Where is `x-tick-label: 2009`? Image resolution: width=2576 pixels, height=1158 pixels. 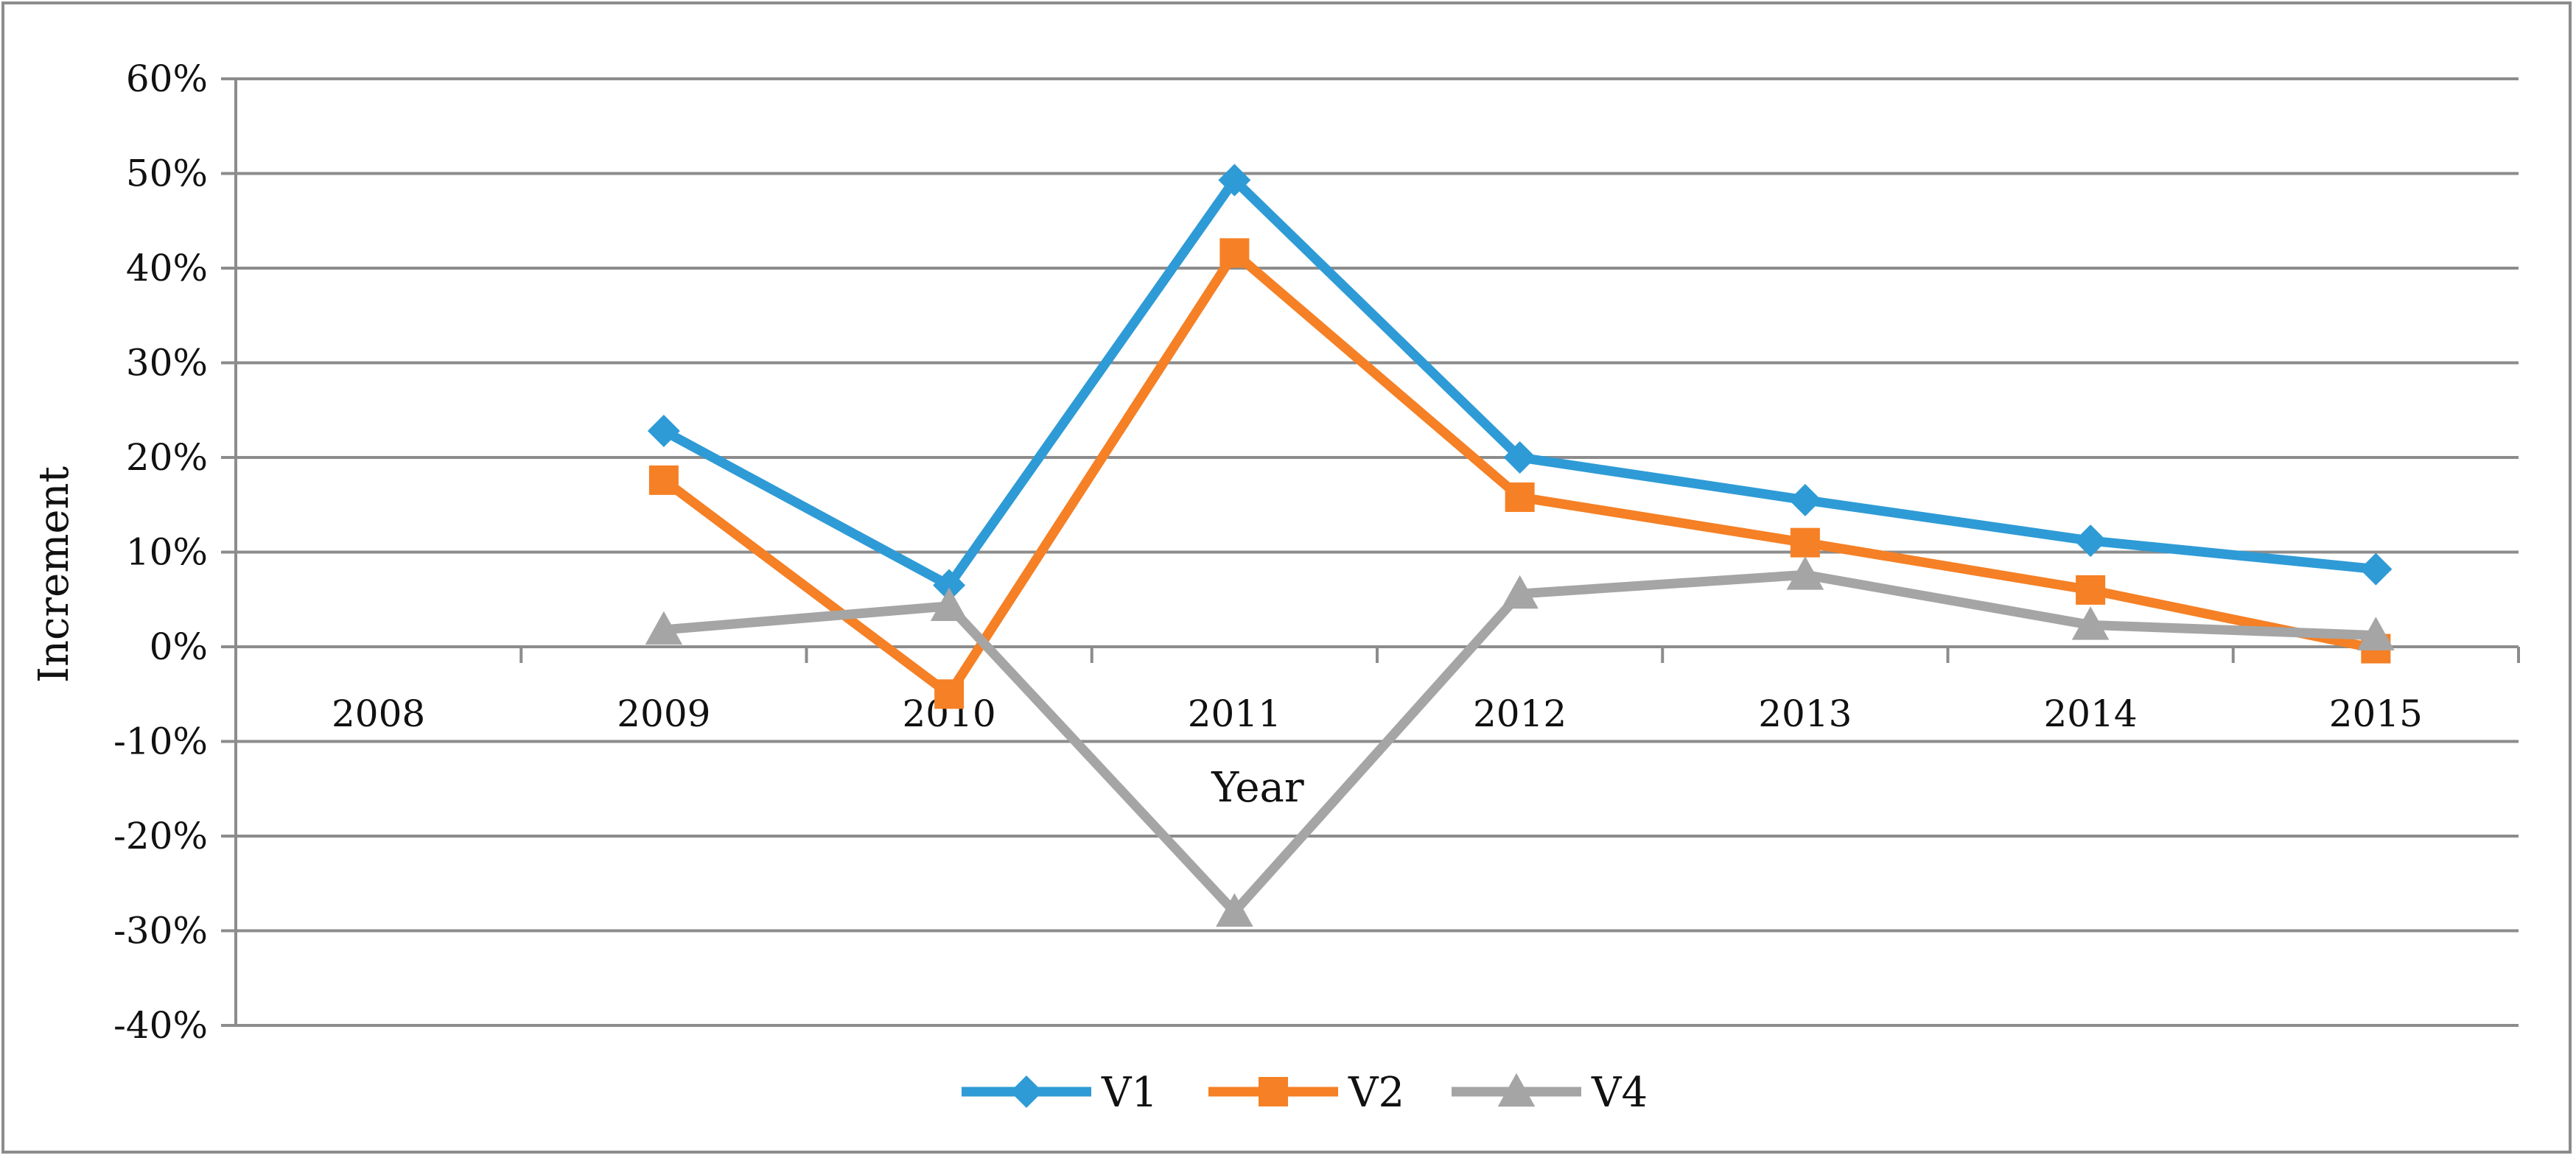 x-tick-label: 2009 is located at coordinates (663, 713).